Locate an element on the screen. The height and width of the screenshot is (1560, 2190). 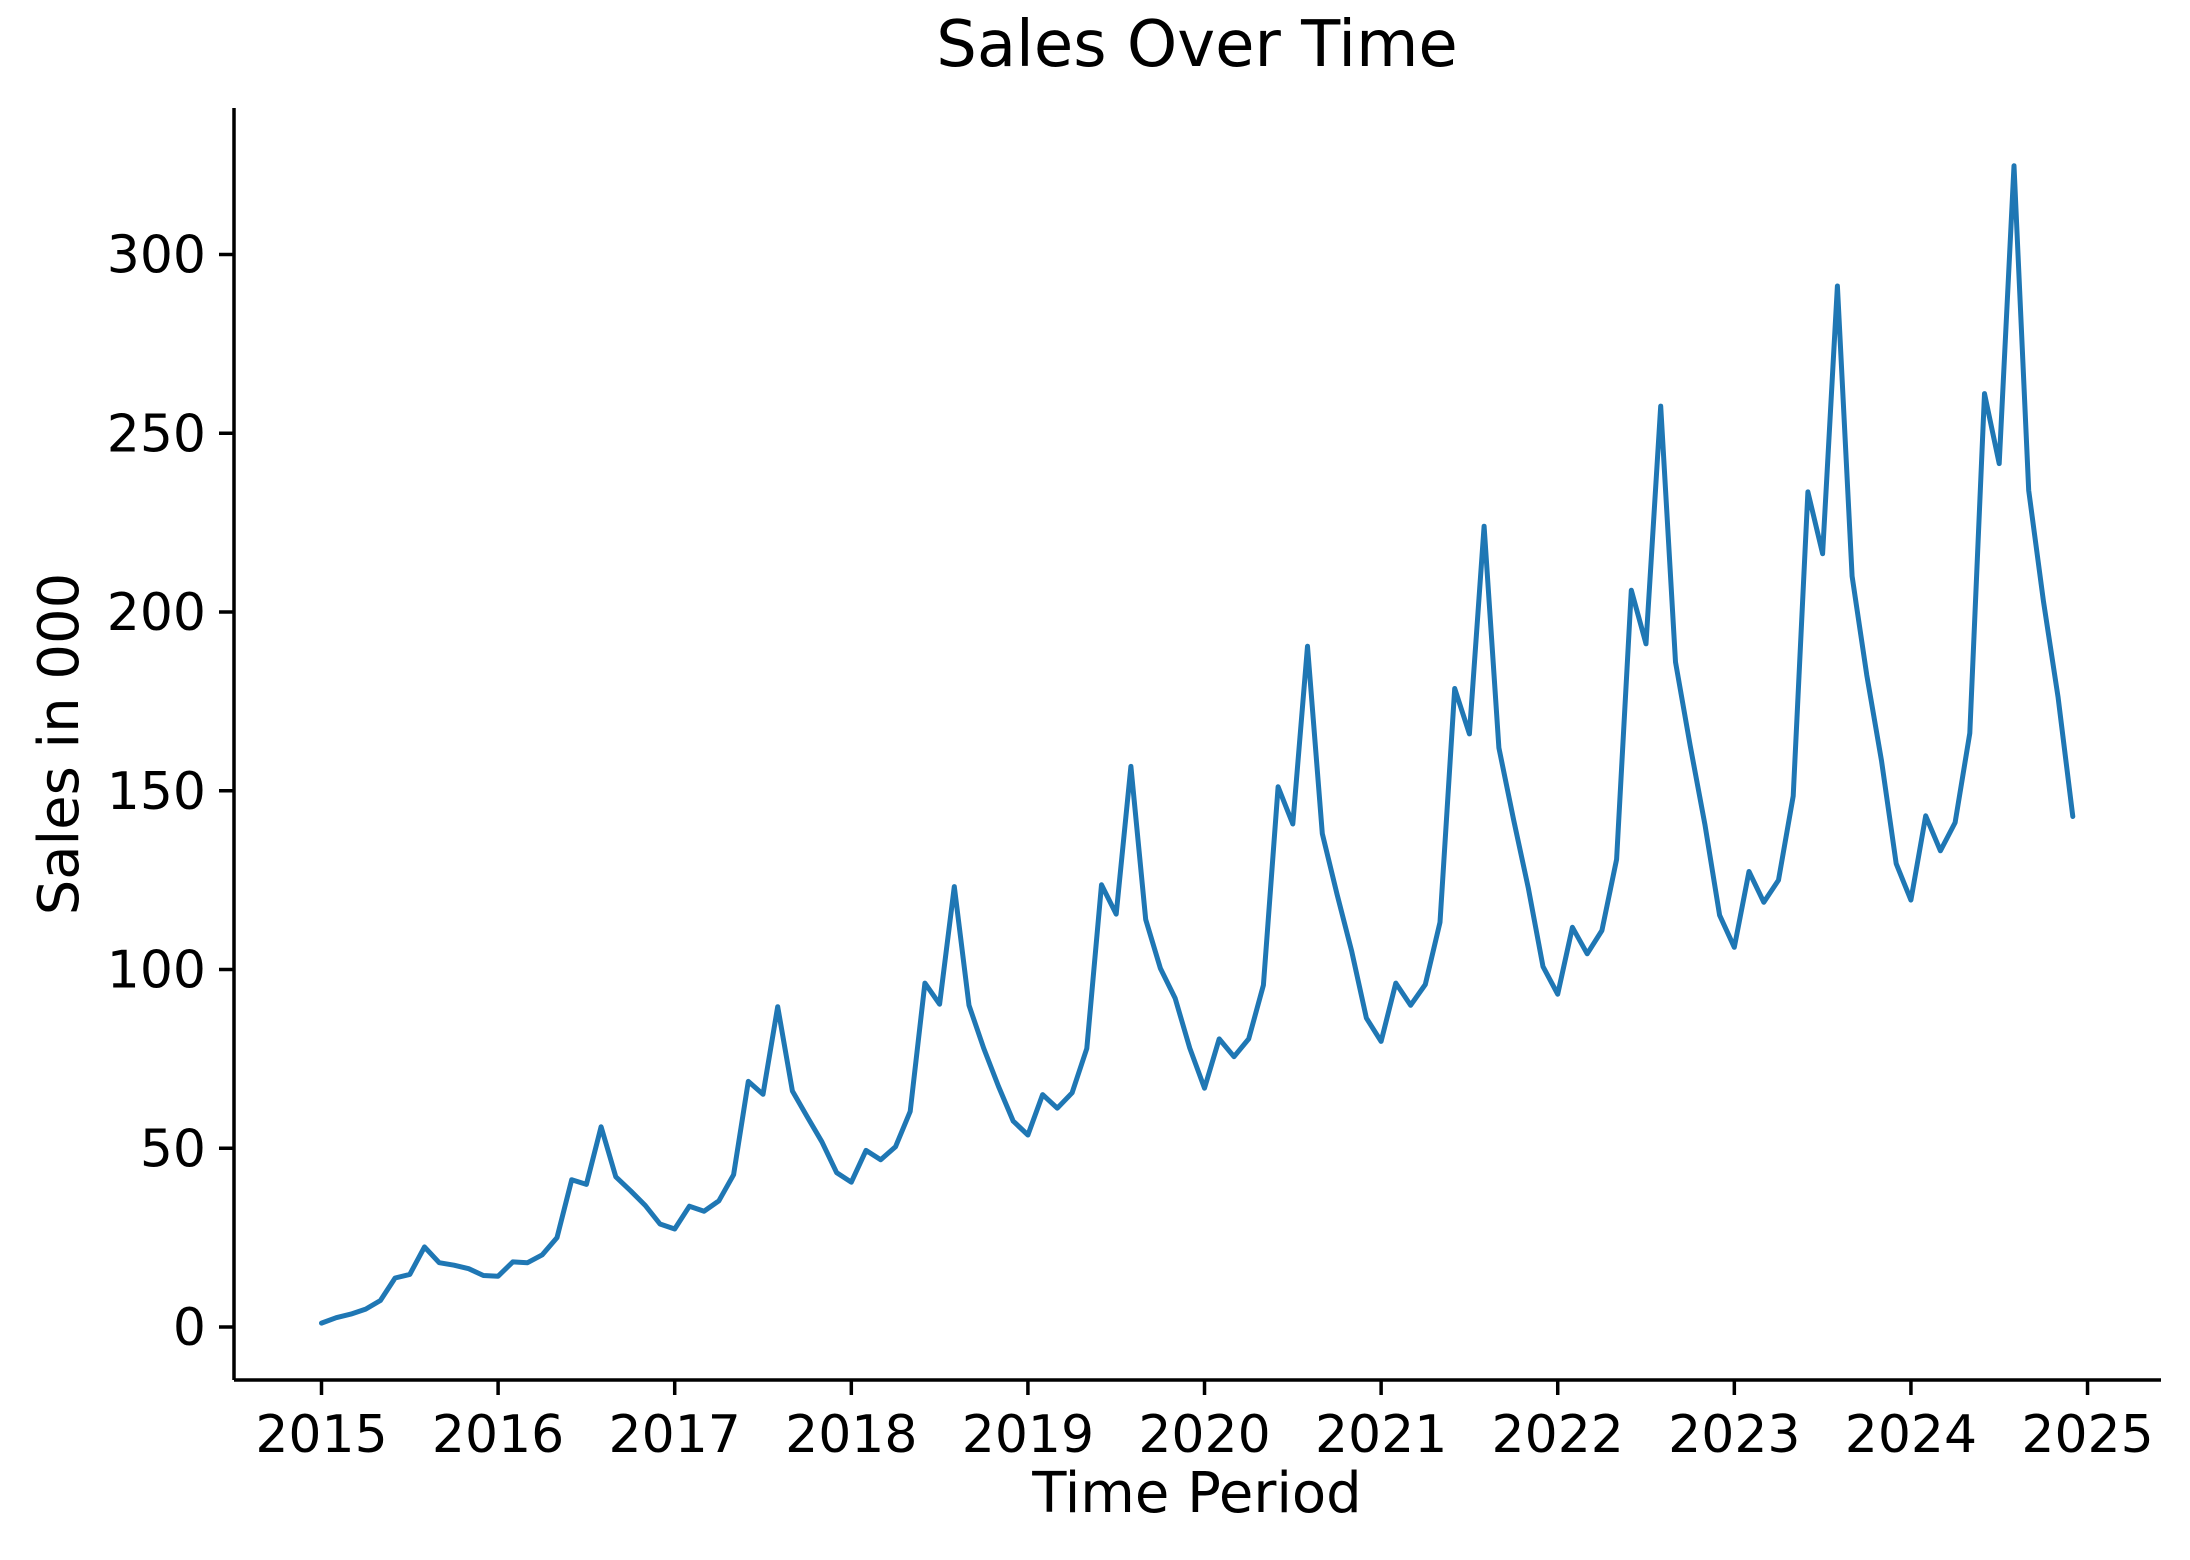
x-tick-label: 2022 is located at coordinates (1558, 1435).